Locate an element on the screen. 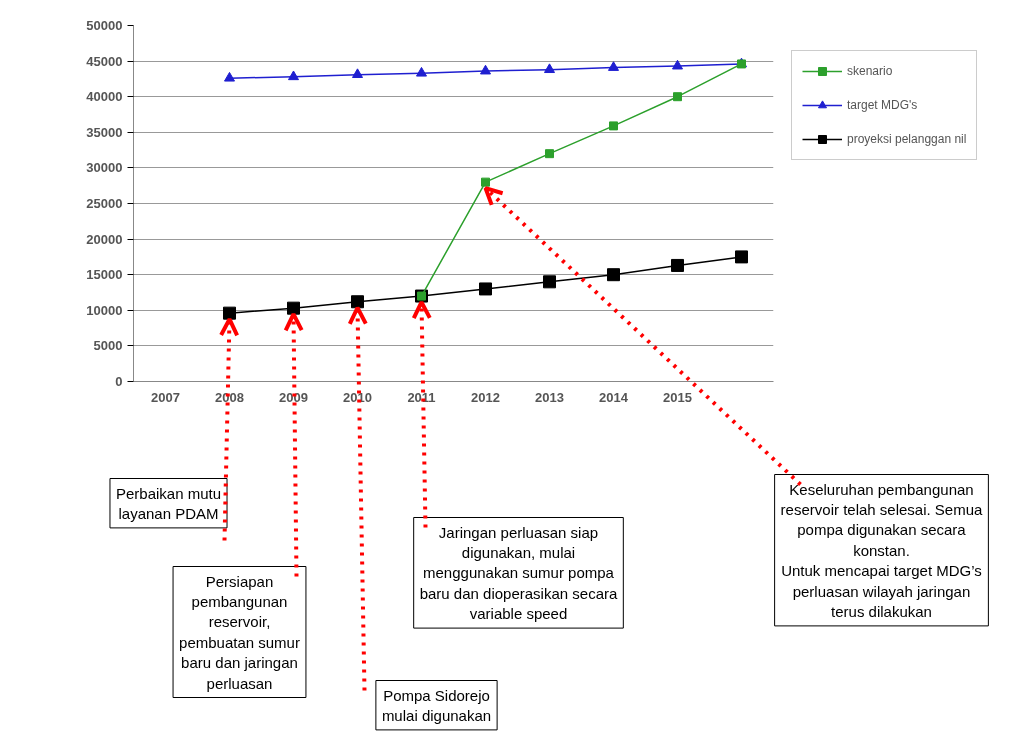 The image size is (1030, 751). y-tick-label: 0 is located at coordinates (119, 381).